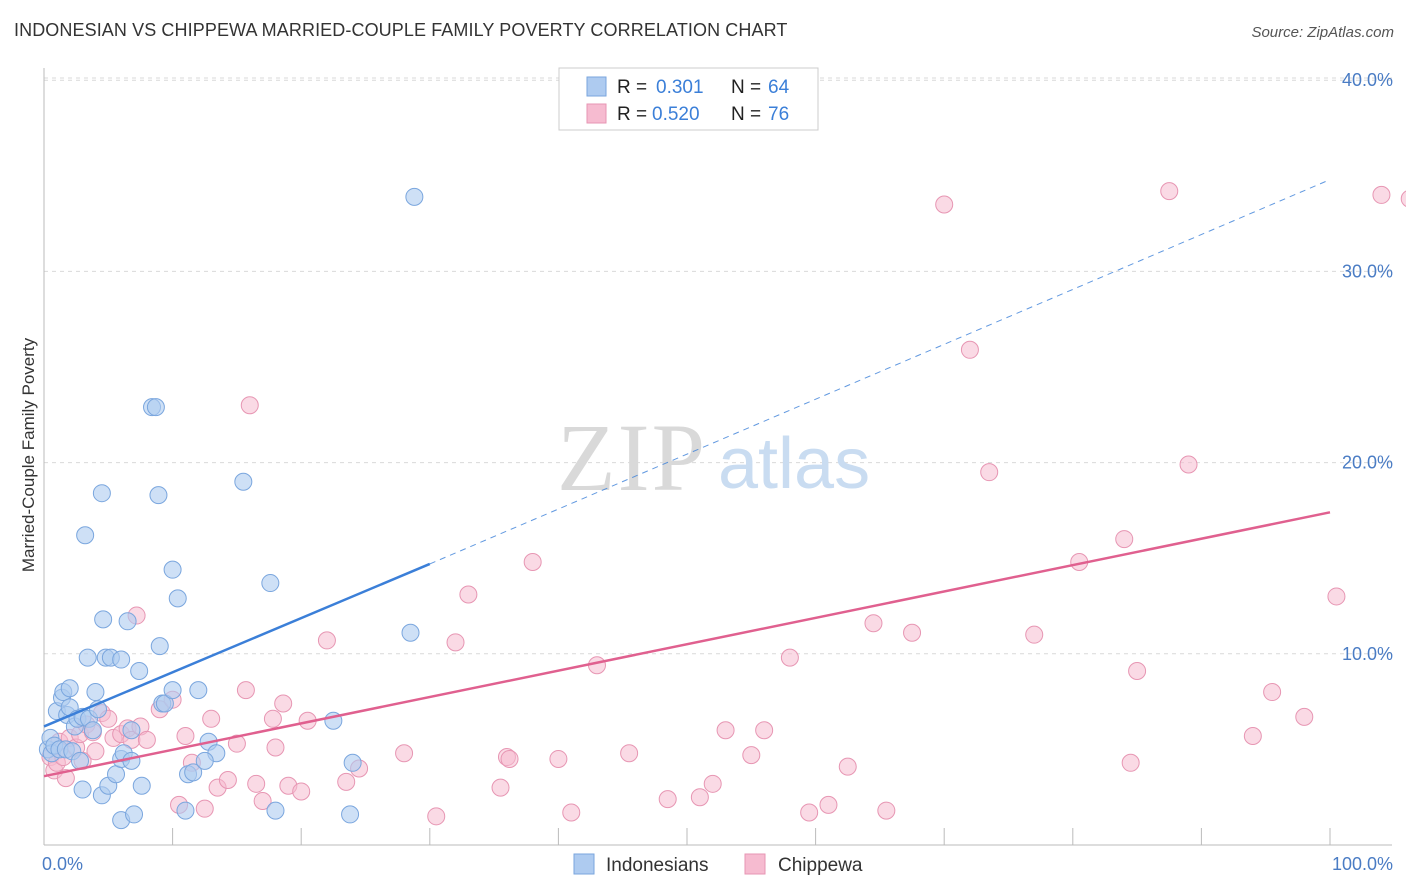 This screenshot has height=892, width=1406. I want to click on series-legend-label-indonesians: Indonesians, so click(657, 865).